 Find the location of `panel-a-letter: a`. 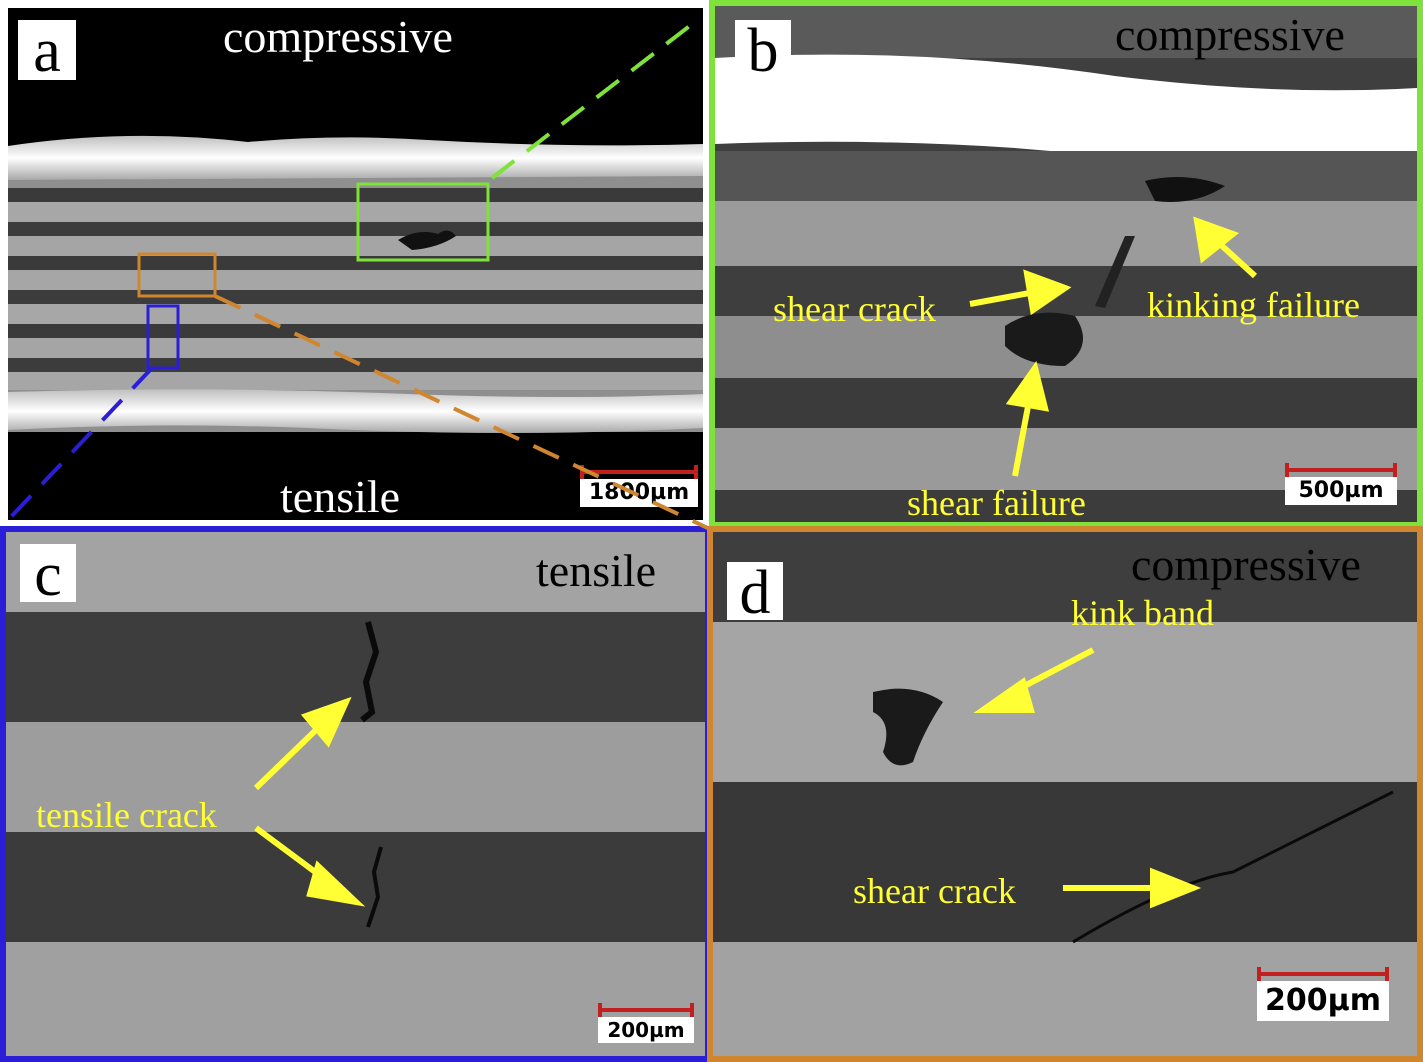

panel-a-letter: a is located at coordinates (47, 50).